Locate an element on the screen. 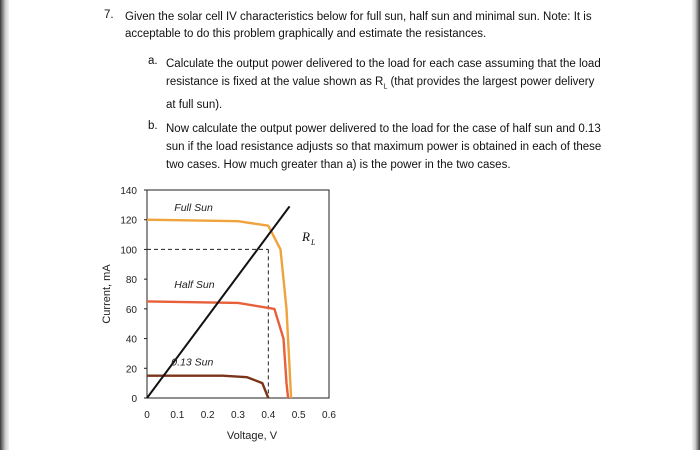 The image size is (700, 450). y-tick-label: 40 is located at coordinates (132, 340).